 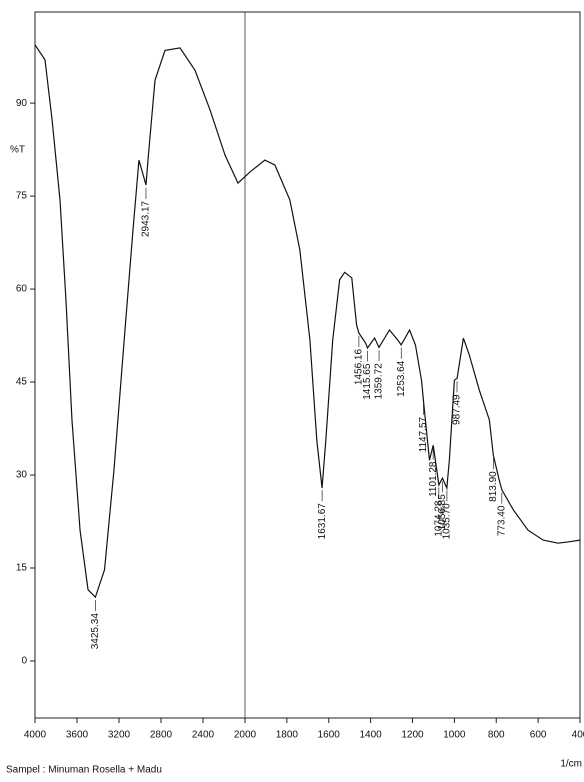 I want to click on x-tick-label: 2000, so click(x=245, y=735).